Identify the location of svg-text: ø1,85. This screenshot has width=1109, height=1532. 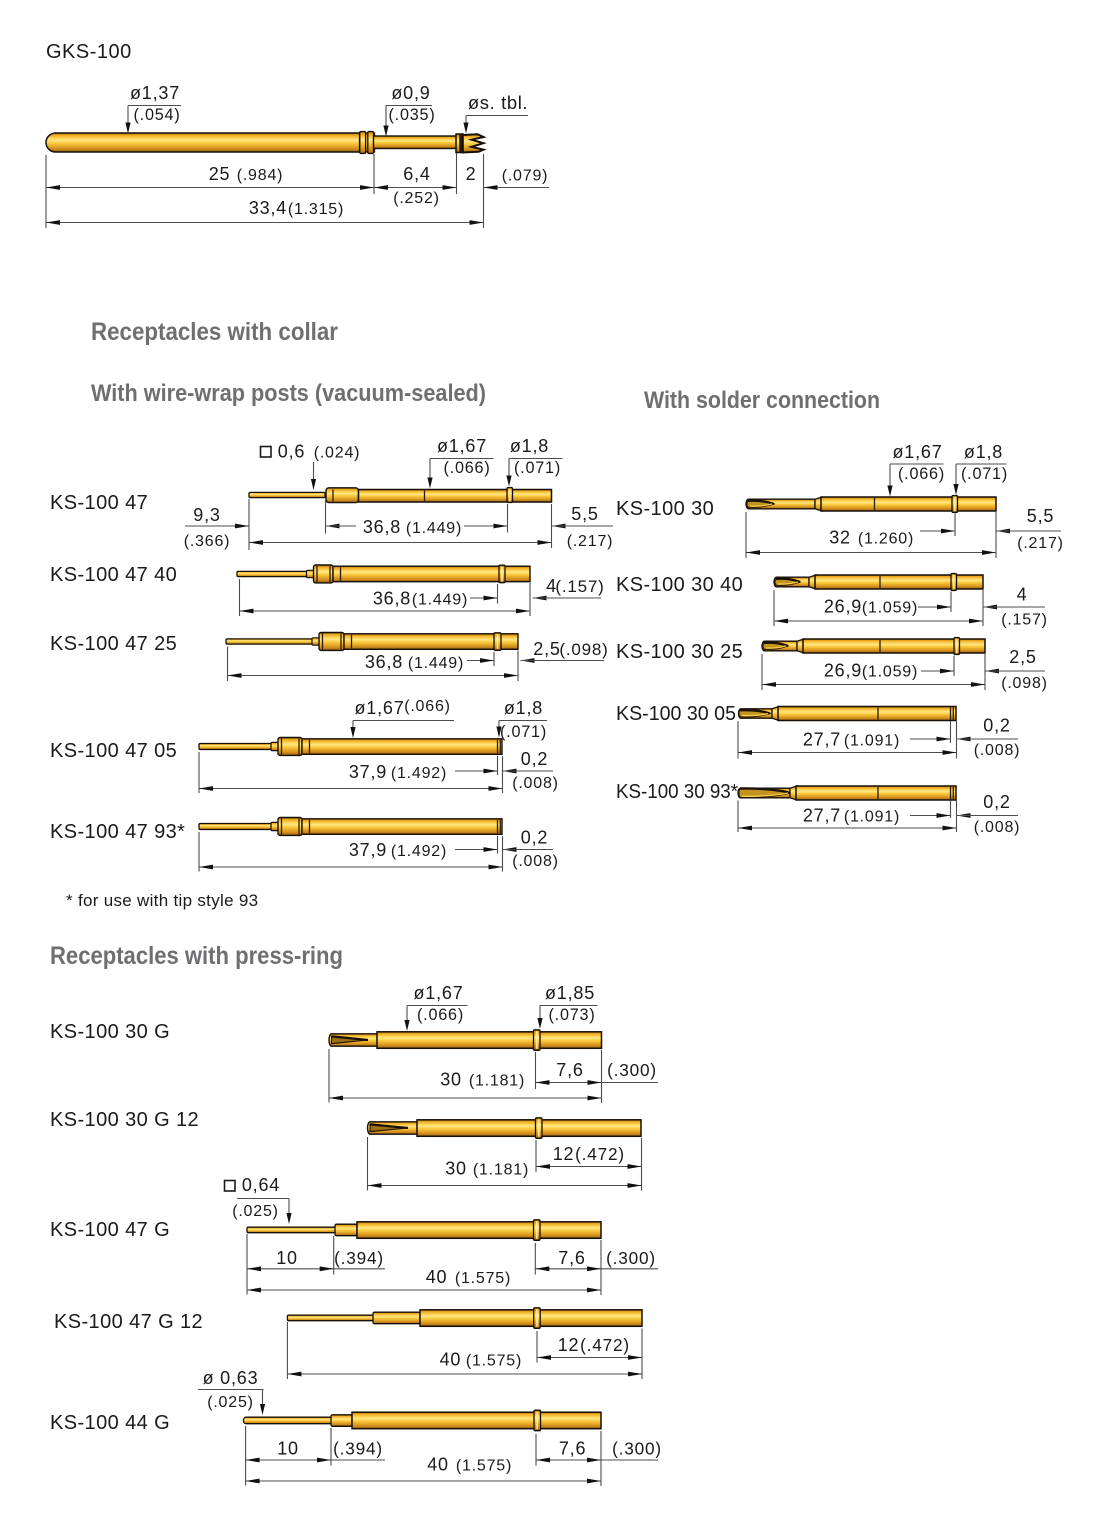
(570, 993).